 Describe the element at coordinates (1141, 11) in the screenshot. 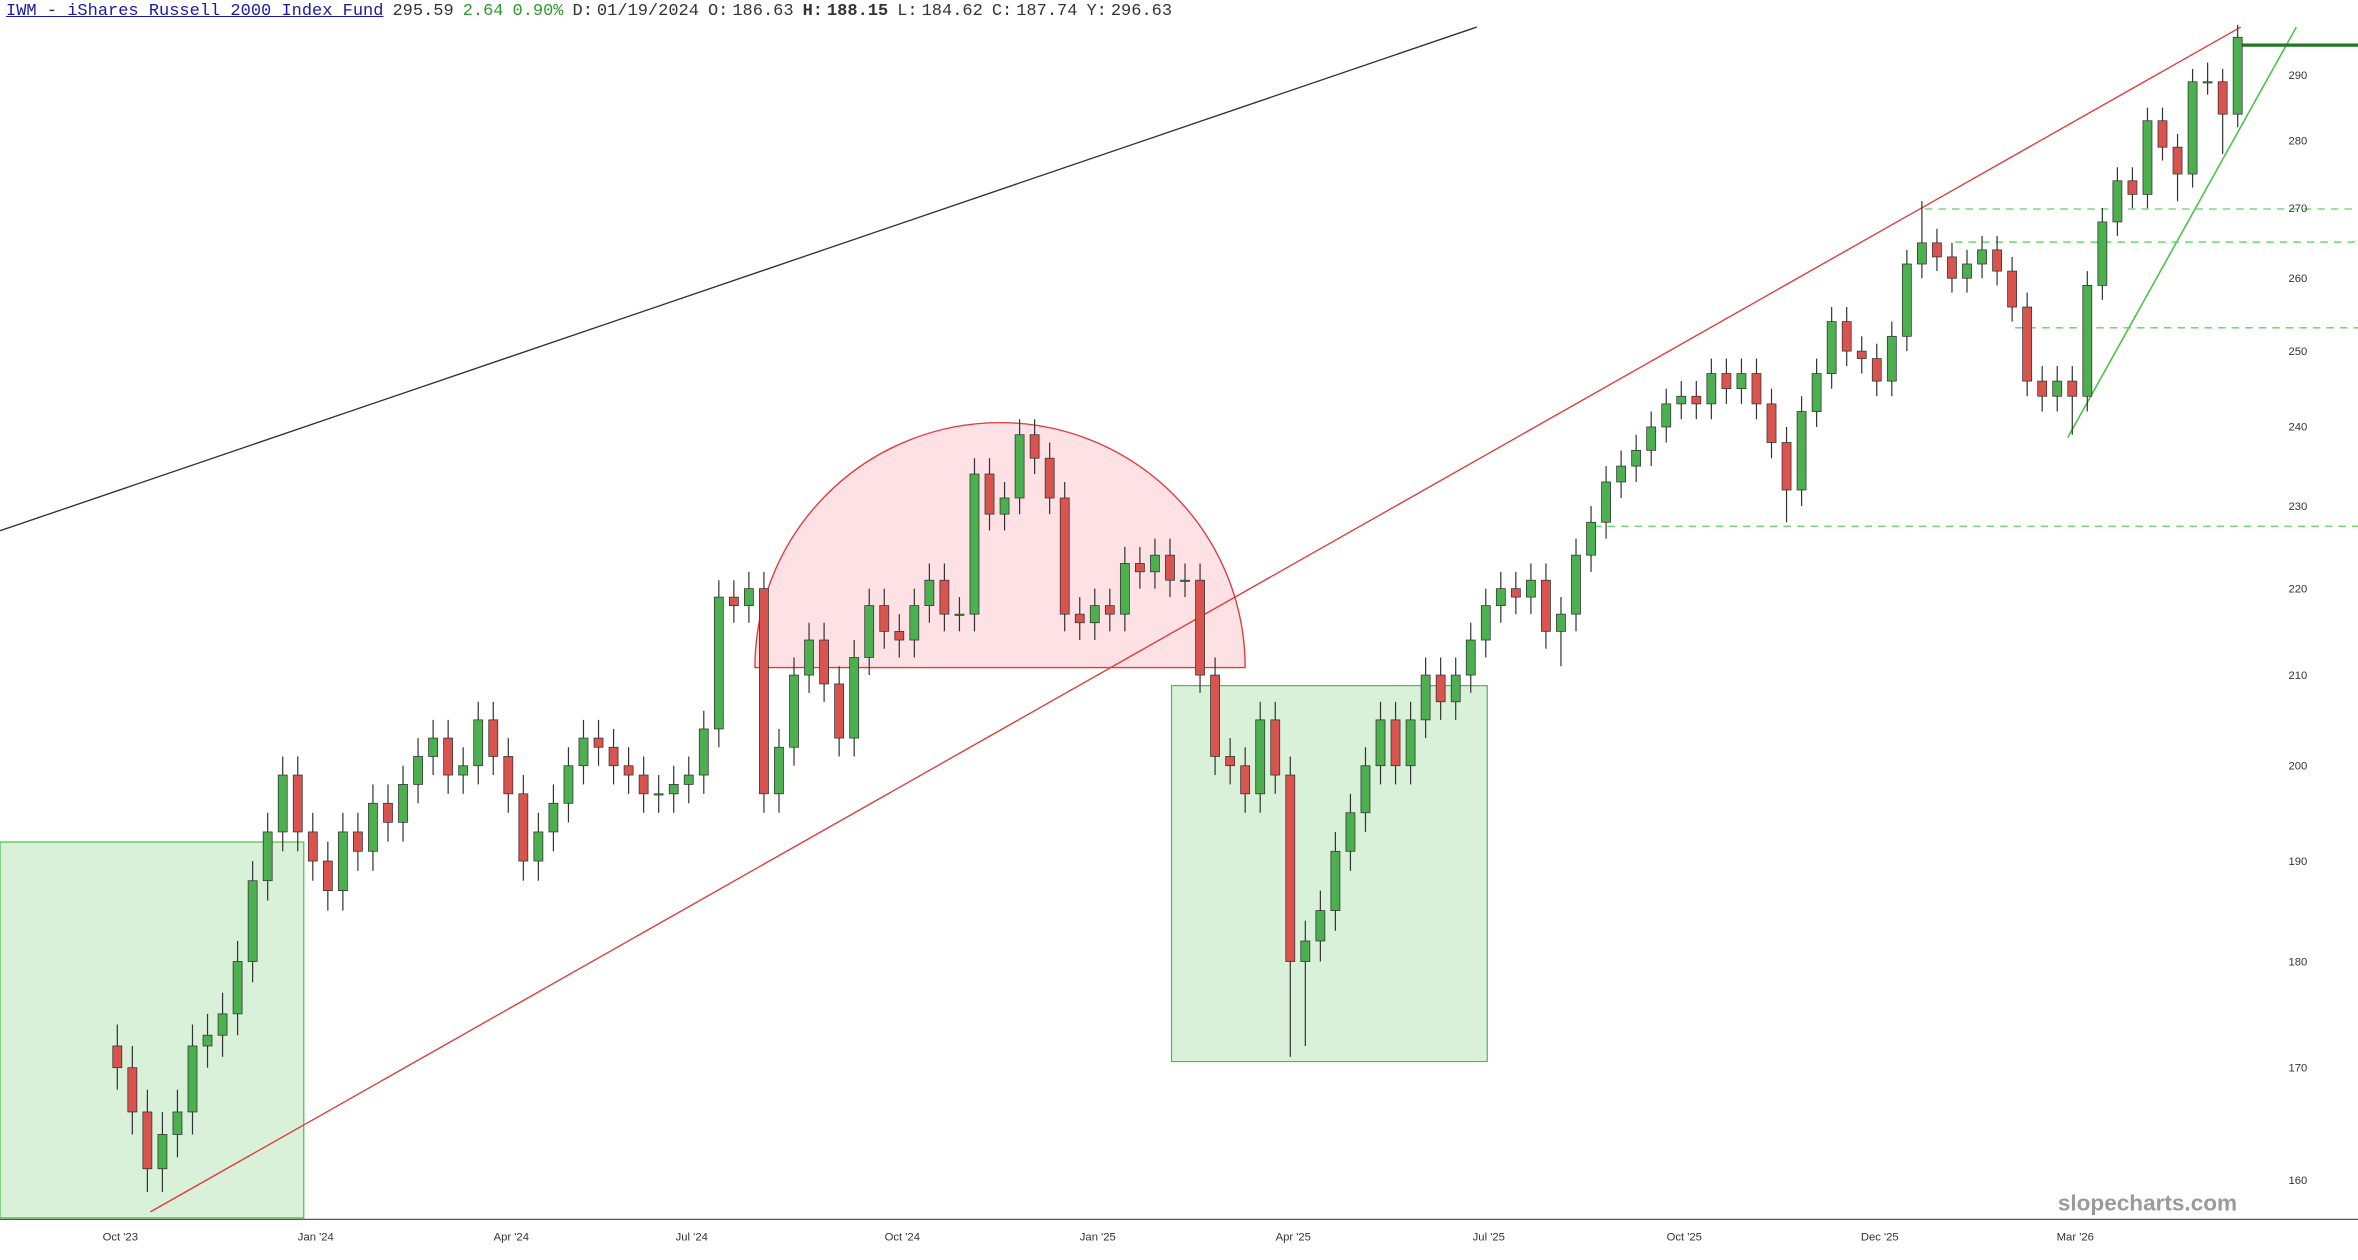

I see `field-value: 296.63` at that location.